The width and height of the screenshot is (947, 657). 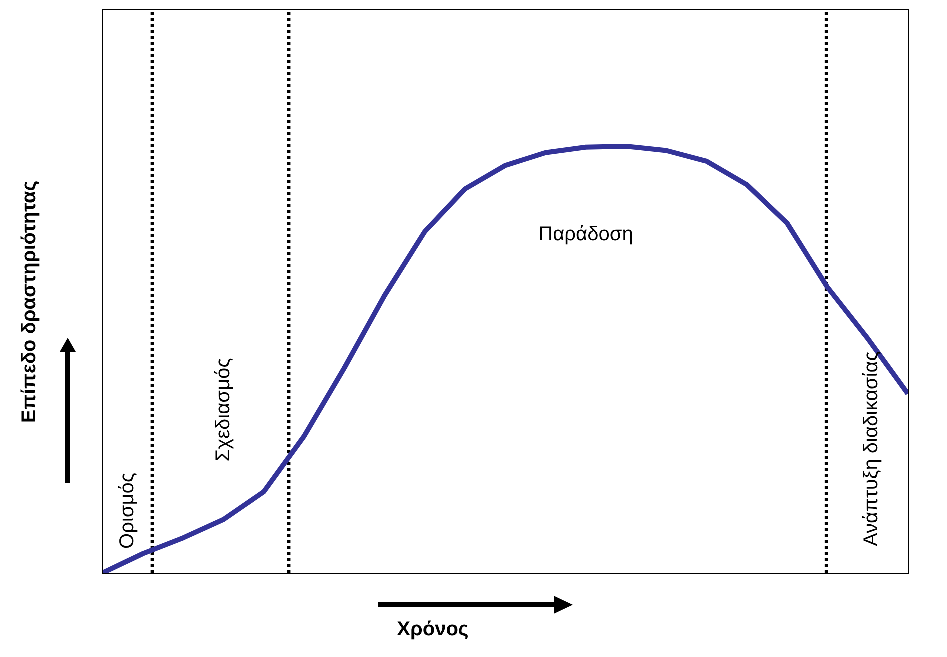 What do you see at coordinates (433, 630) in the screenshot?
I see `x-axis-title: Χρόνος` at bounding box center [433, 630].